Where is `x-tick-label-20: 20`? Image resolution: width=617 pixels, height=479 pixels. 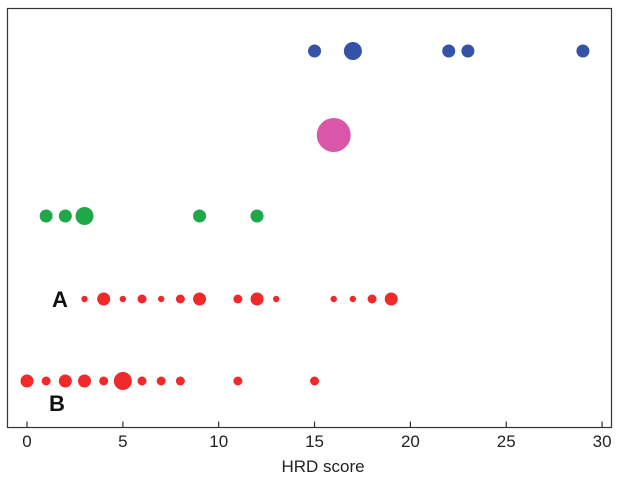
x-tick-label-20: 20 is located at coordinates (410, 441).